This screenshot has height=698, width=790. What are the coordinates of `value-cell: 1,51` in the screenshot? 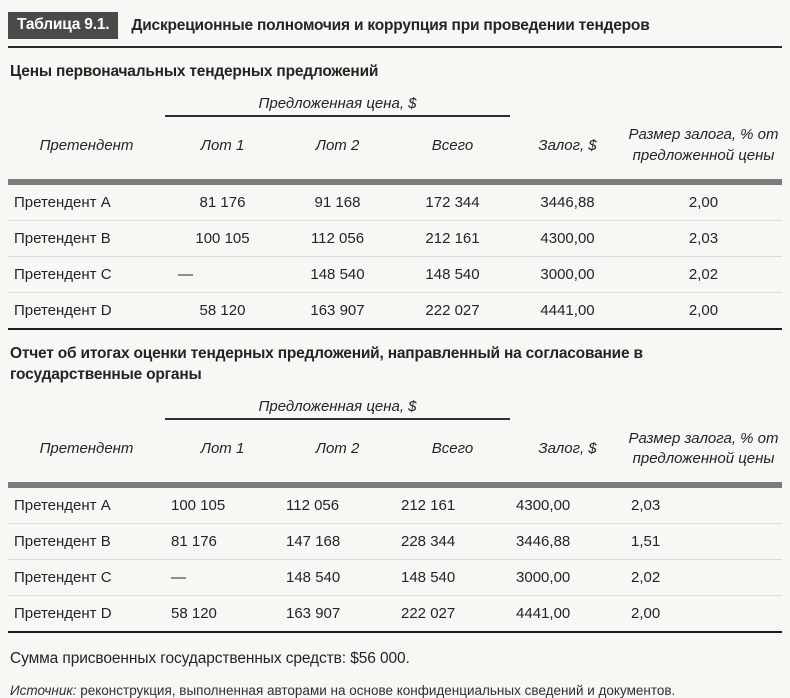 It's located at (704, 542).